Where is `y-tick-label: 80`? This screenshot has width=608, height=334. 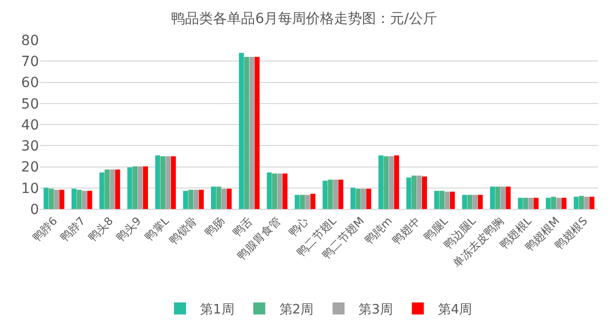 y-tick-label: 80 is located at coordinates (30, 40).